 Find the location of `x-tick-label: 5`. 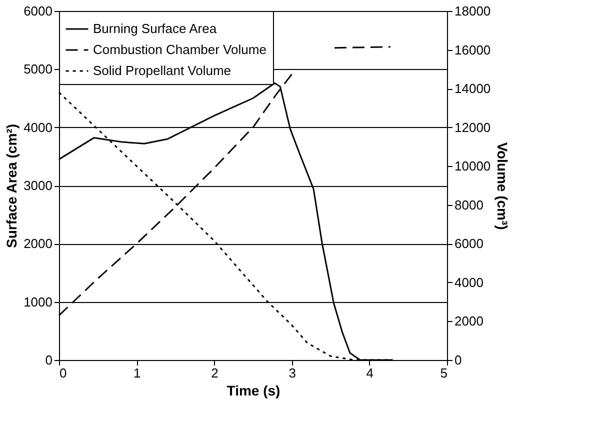

x-tick-label: 5 is located at coordinates (444, 373).